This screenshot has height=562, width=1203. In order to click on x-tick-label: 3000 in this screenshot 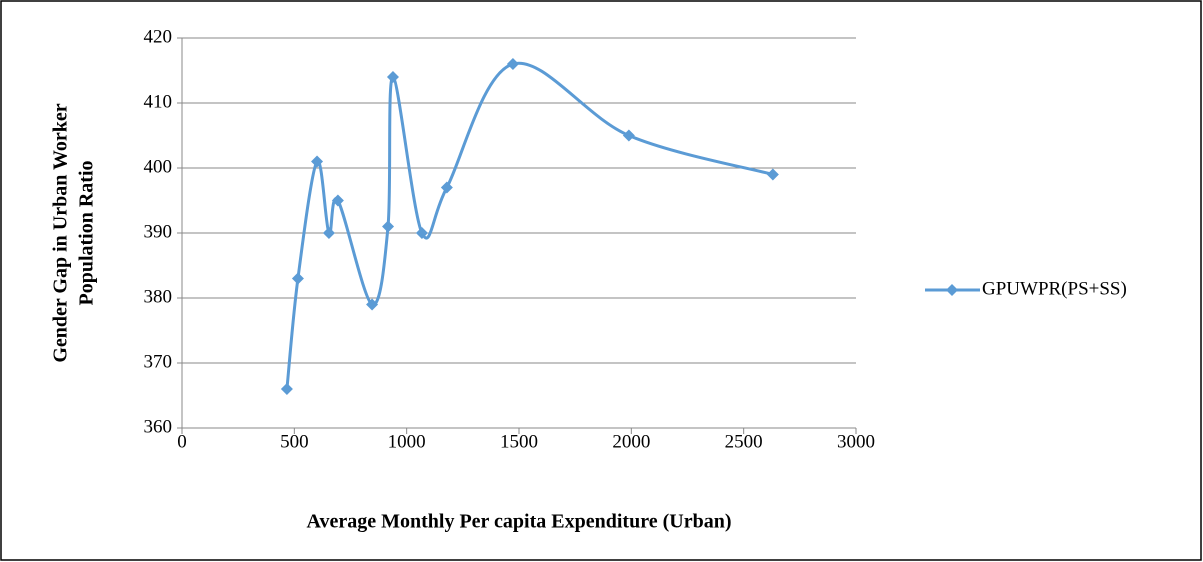, I will do `click(856, 441)`.